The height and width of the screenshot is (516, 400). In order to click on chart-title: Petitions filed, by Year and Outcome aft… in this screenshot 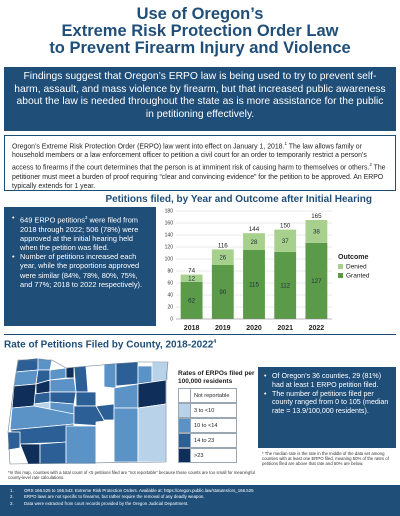, I will do `click(238, 199)`.